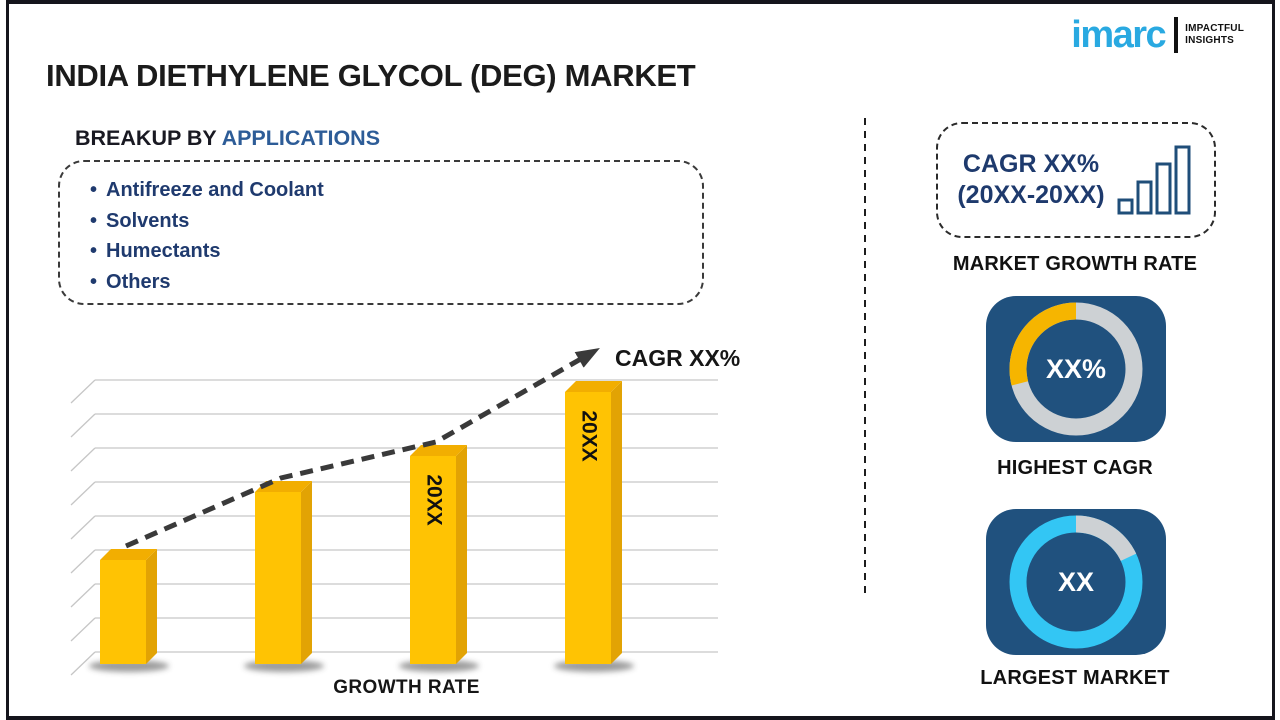 This screenshot has height=720, width=1280. Describe the element at coordinates (1214, 28) in the screenshot. I see `imarc-tagline-line1: IMPACTFUL` at that location.